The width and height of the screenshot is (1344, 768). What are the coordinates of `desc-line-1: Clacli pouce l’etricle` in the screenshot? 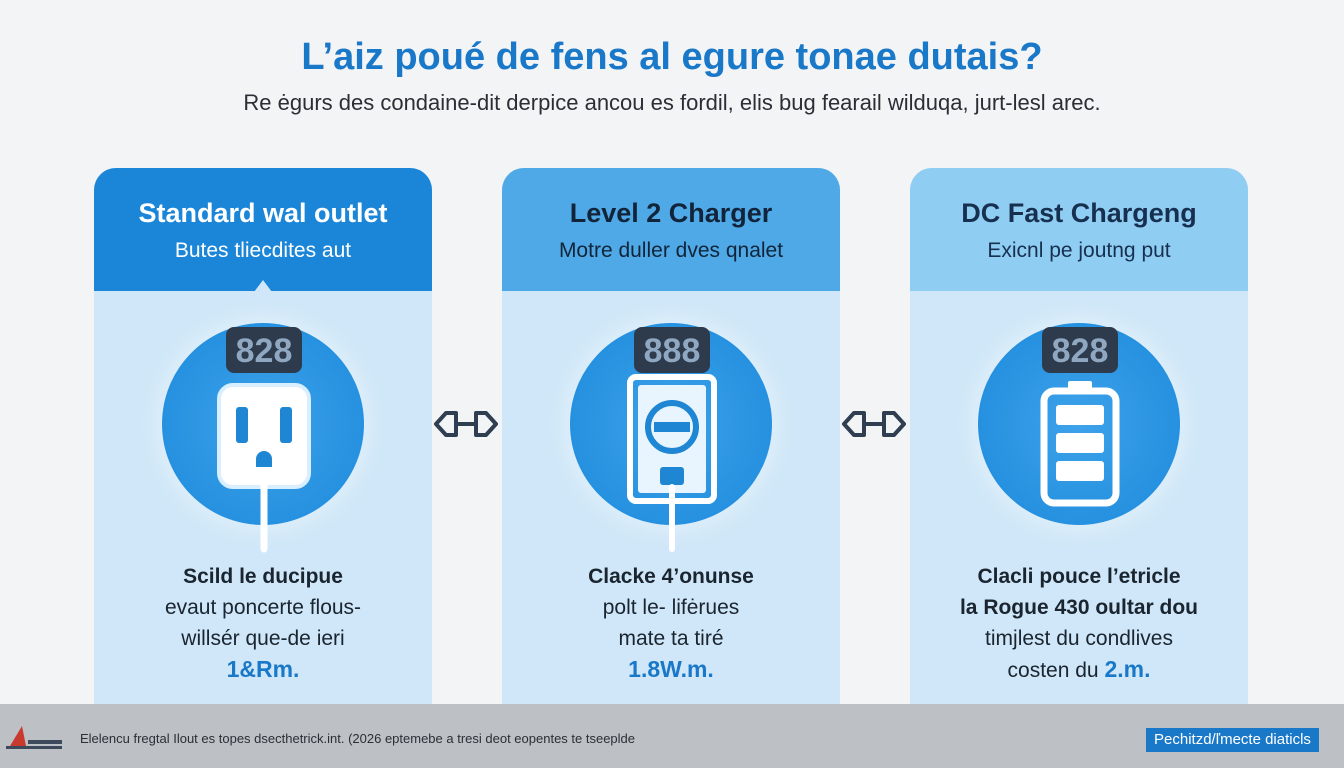 It's located at (1079, 576).